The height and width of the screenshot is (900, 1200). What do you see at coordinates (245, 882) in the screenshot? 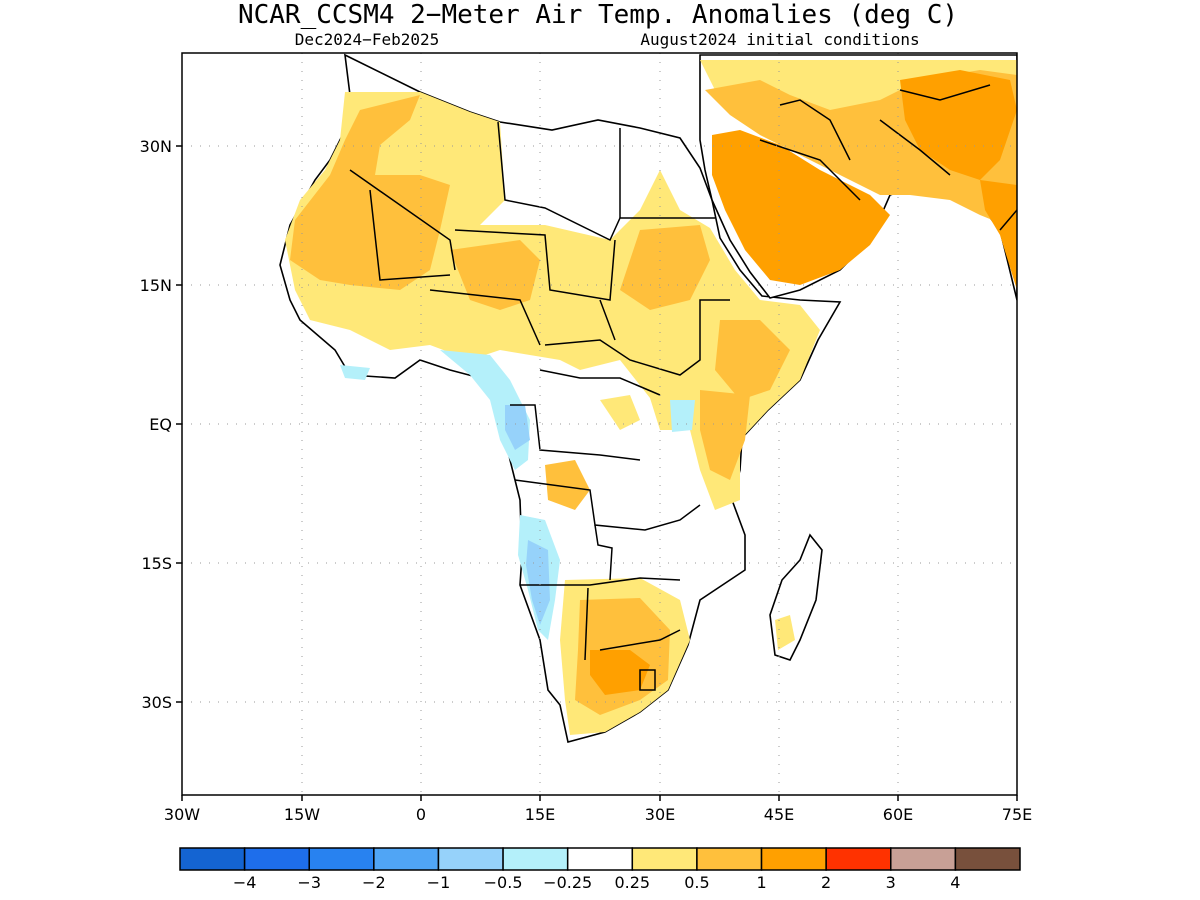
I see `colorbar-label-0: −4` at bounding box center [245, 882].